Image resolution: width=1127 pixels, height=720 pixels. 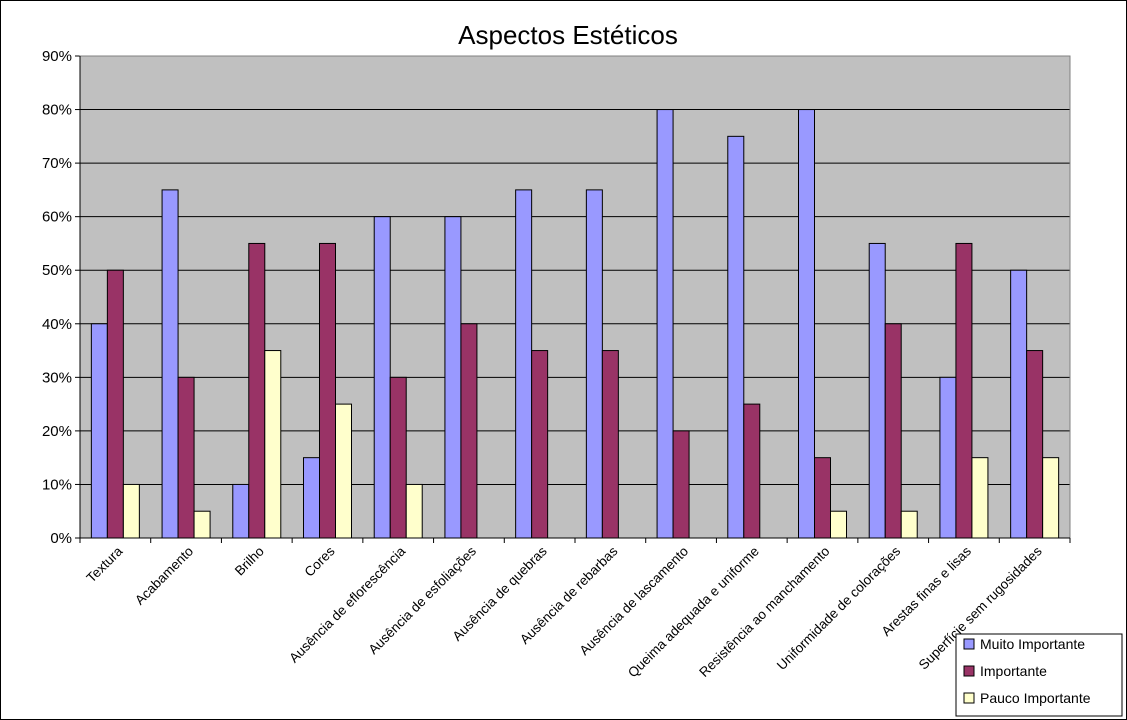 What do you see at coordinates (57, 217) in the screenshot?
I see `y-tick-label: 60%` at bounding box center [57, 217].